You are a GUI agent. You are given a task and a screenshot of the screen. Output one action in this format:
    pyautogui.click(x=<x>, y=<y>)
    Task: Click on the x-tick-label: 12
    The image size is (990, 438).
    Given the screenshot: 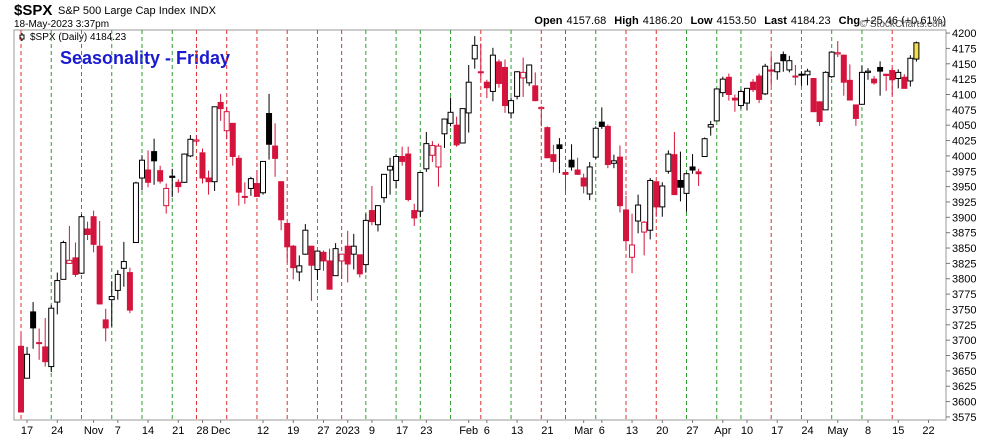 What is the action you would take?
    pyautogui.click(x=263, y=431)
    